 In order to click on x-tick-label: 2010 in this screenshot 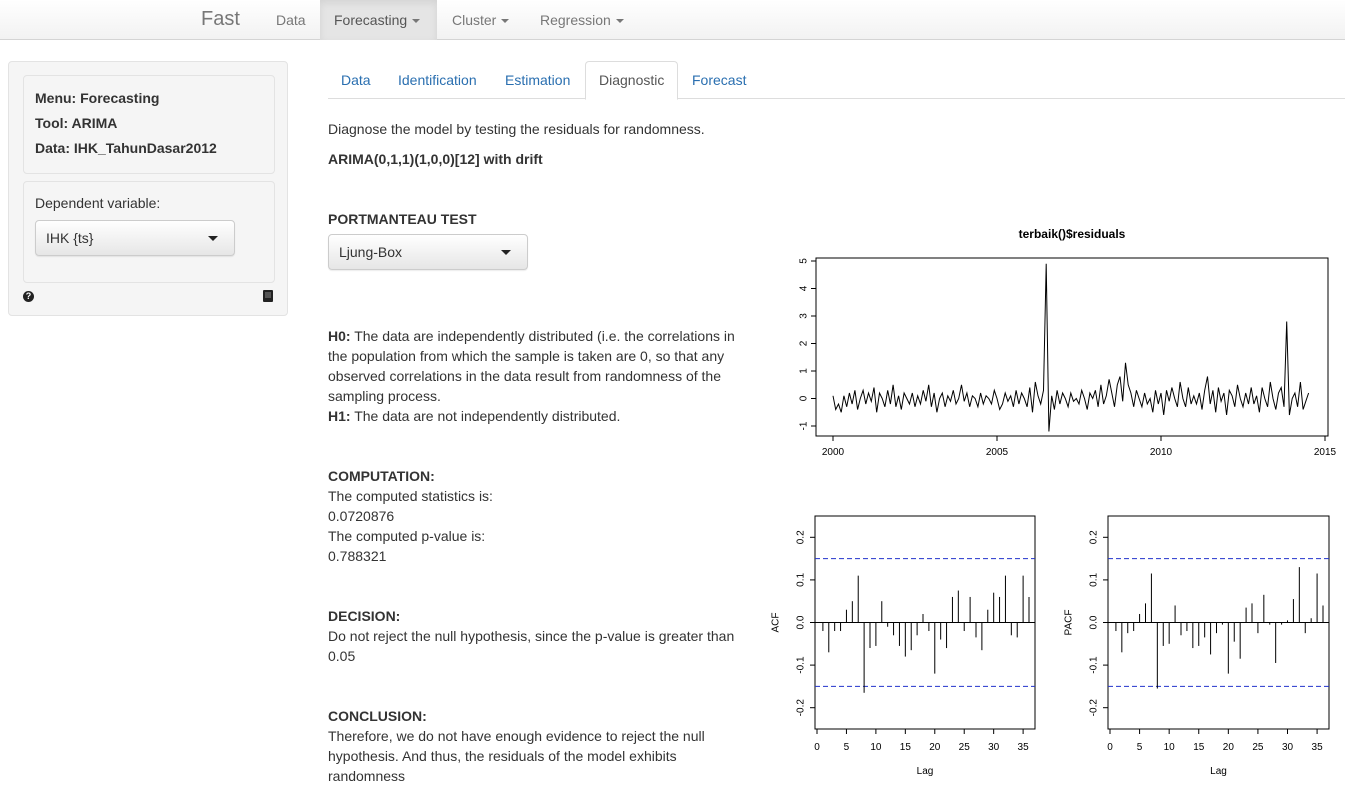, I will do `click(1161, 452)`.